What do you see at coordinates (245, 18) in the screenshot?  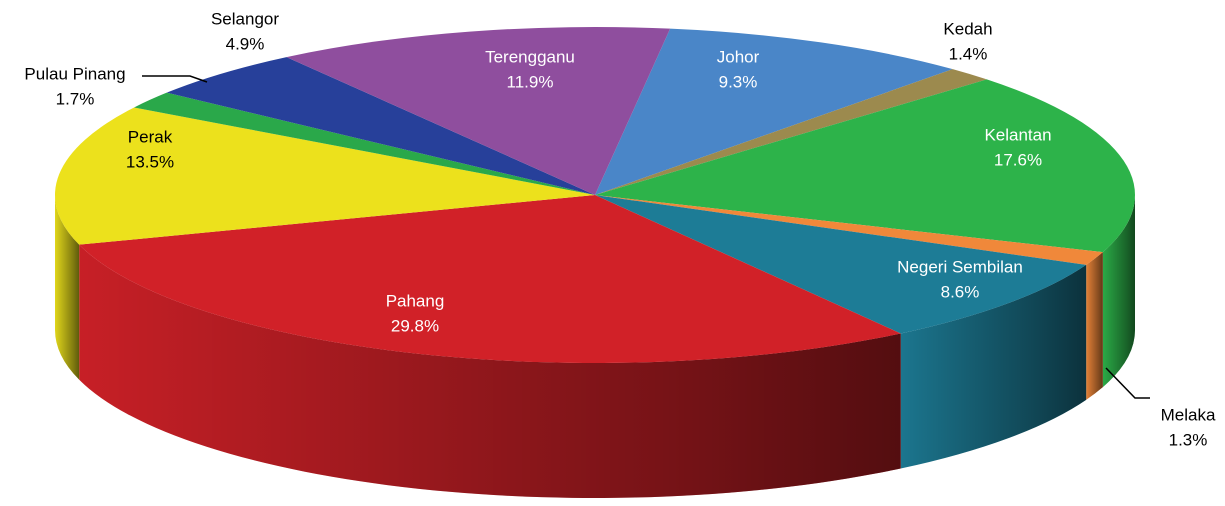 I see `slice-label: Selangor` at bounding box center [245, 18].